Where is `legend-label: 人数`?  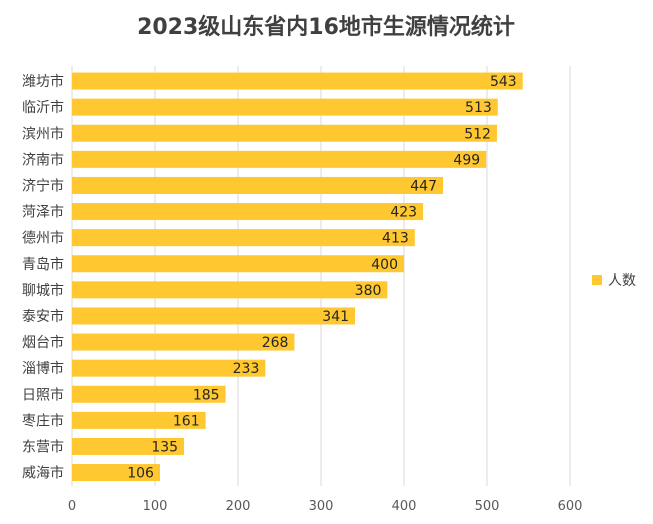 legend-label: 人数 is located at coordinates (622, 281).